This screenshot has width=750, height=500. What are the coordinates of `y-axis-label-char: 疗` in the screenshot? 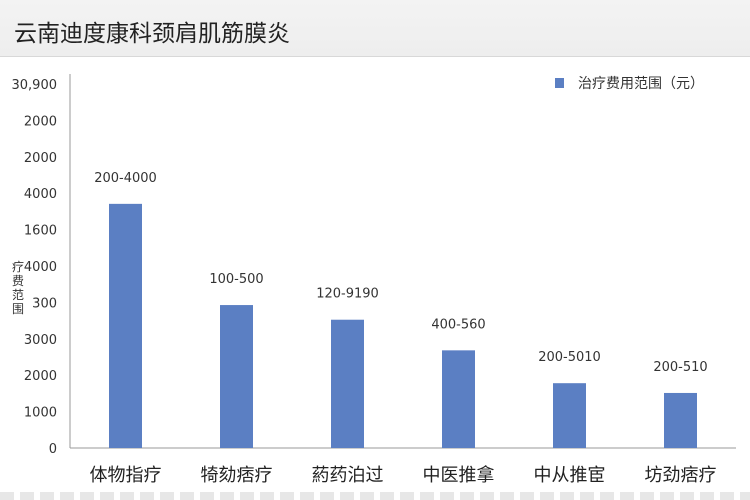 It's located at (18, 267).